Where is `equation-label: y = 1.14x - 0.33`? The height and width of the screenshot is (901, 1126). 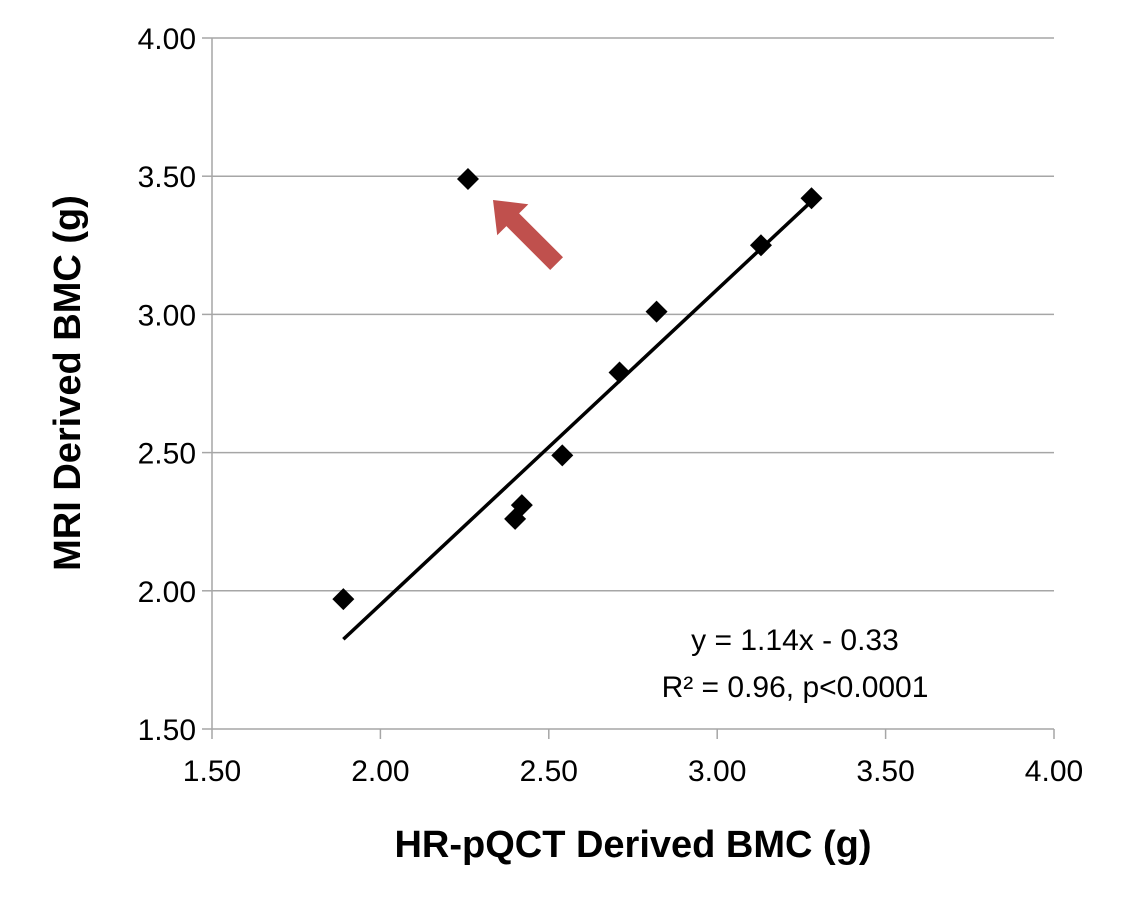 equation-label: y = 1.14x - 0.33 is located at coordinates (795, 640).